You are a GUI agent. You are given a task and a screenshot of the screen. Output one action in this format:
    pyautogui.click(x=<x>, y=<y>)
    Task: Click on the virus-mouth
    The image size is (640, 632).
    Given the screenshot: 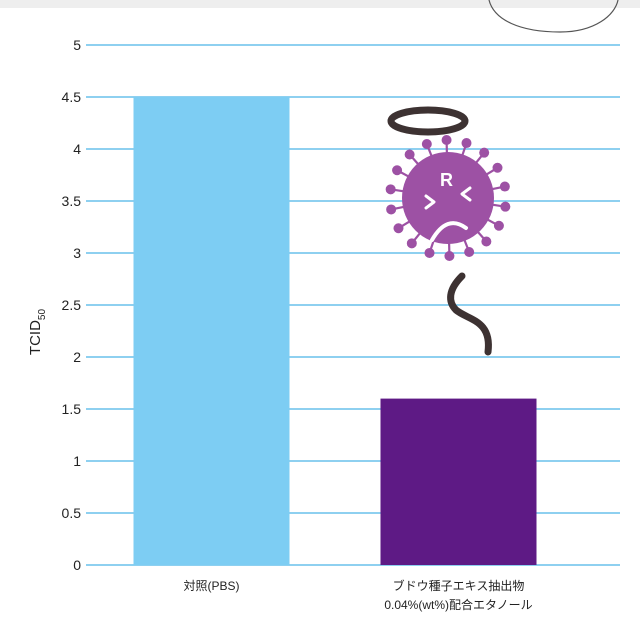 What is the action you would take?
    pyautogui.click(x=449, y=231)
    